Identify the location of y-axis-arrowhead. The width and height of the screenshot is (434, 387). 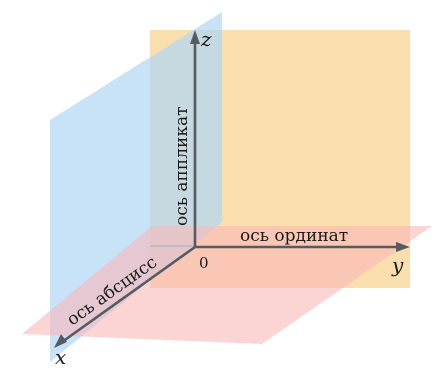
(403, 247).